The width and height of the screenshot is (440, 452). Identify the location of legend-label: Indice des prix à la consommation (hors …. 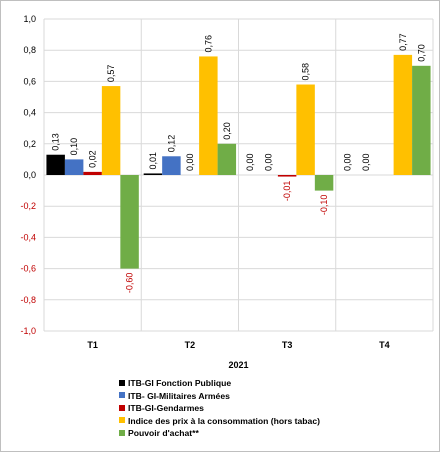
(224, 420).